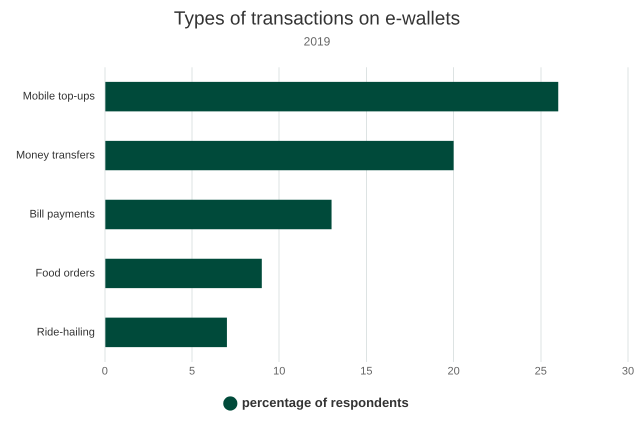 This screenshot has height=426, width=640. Describe the element at coordinates (628, 371) in the screenshot. I see `x-tick-label: 30` at that location.